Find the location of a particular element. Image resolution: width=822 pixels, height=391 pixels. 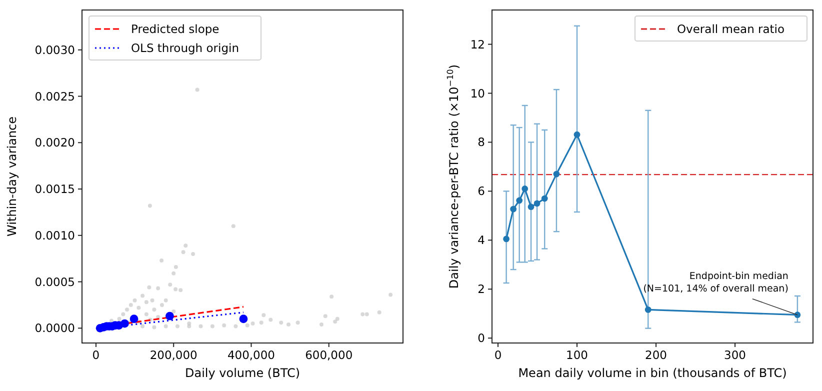

x-tick-label: 200,000 is located at coordinates (174, 355).